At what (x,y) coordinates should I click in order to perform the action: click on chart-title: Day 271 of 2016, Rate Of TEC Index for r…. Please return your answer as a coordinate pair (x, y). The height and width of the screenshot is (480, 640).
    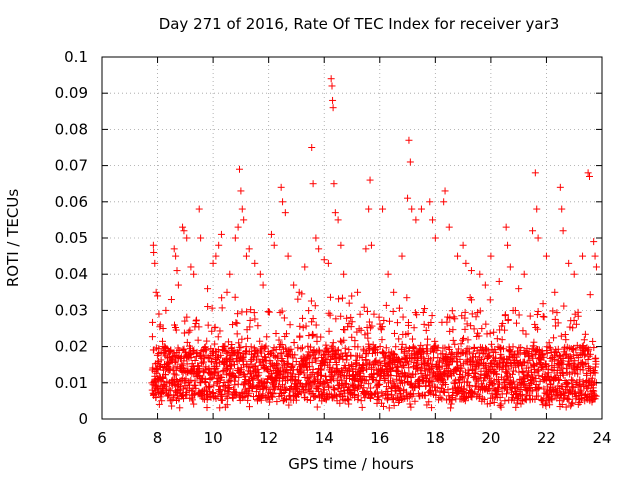
    Looking at the image, I should click on (359, 24).